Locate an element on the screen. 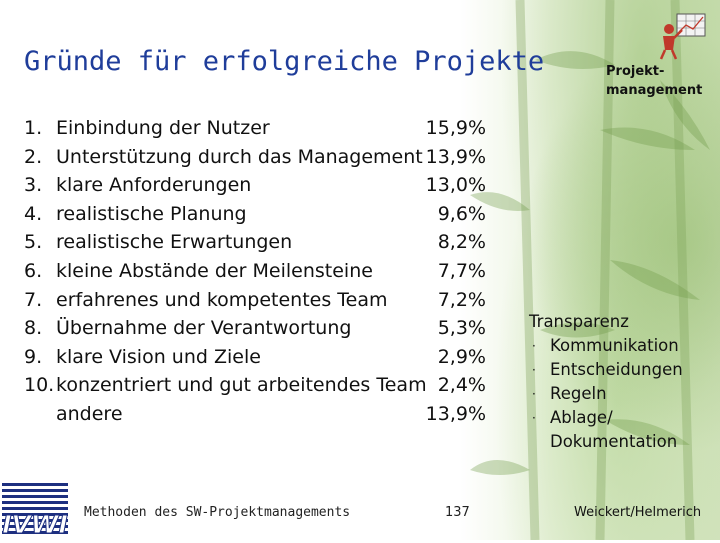 Image resolution: width=720 pixels, height=543 pixels. header-label-line-1: Projekt- is located at coordinates (635, 71).